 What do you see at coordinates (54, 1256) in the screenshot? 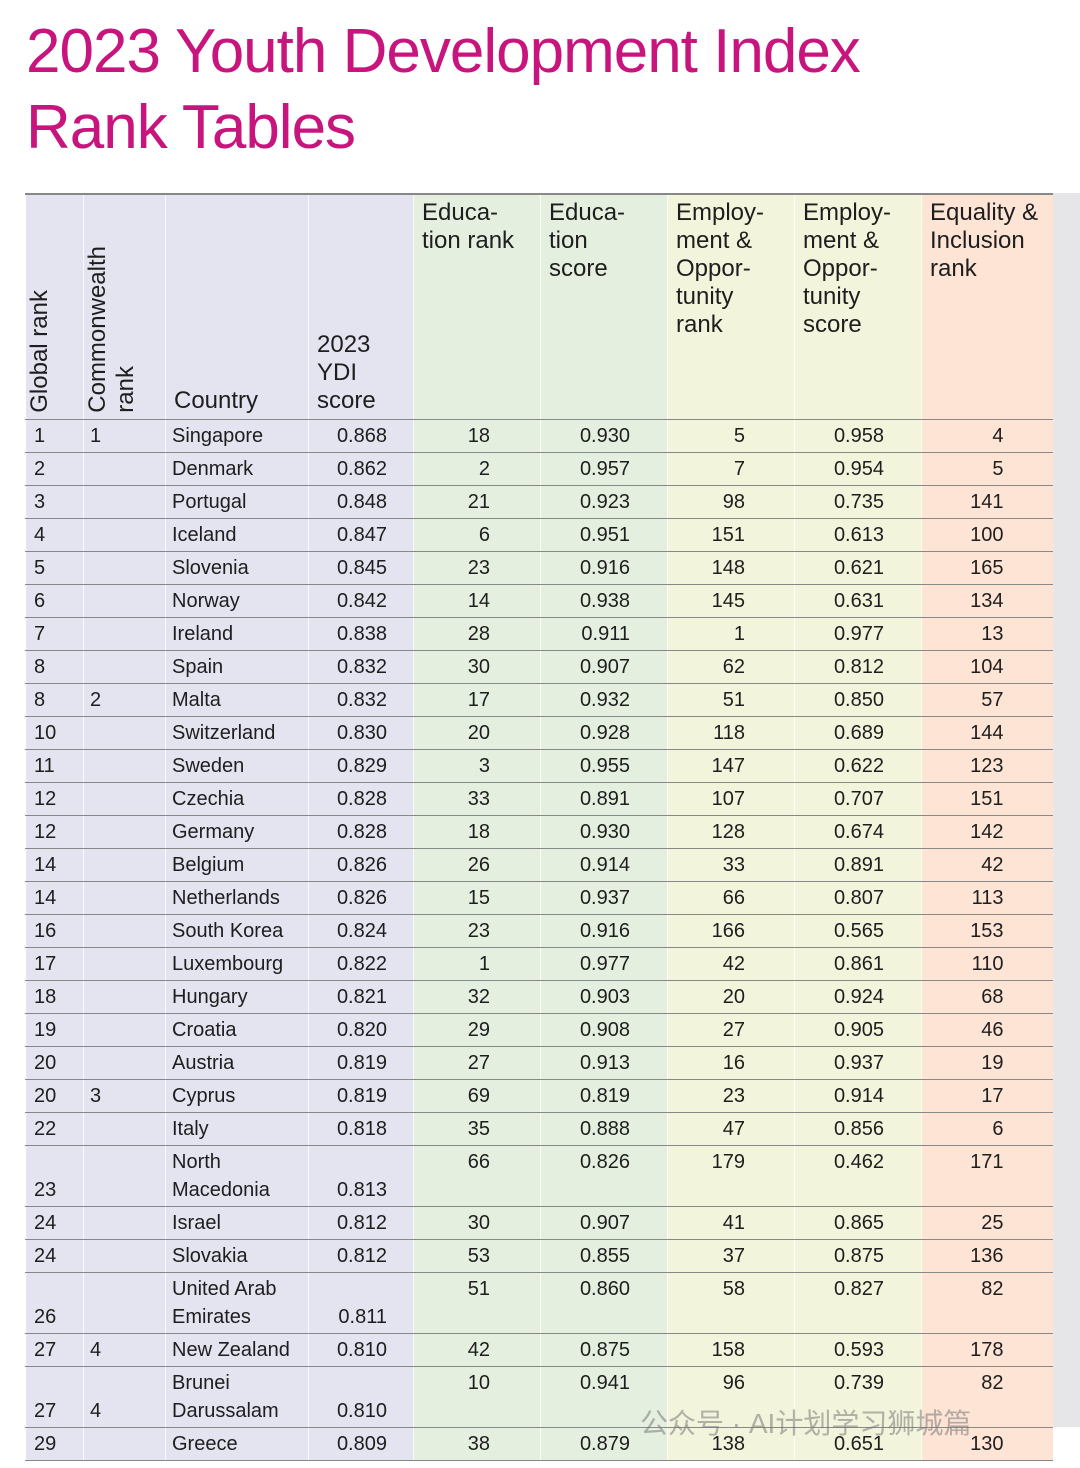
I see `table-cell: 24` at bounding box center [54, 1256].